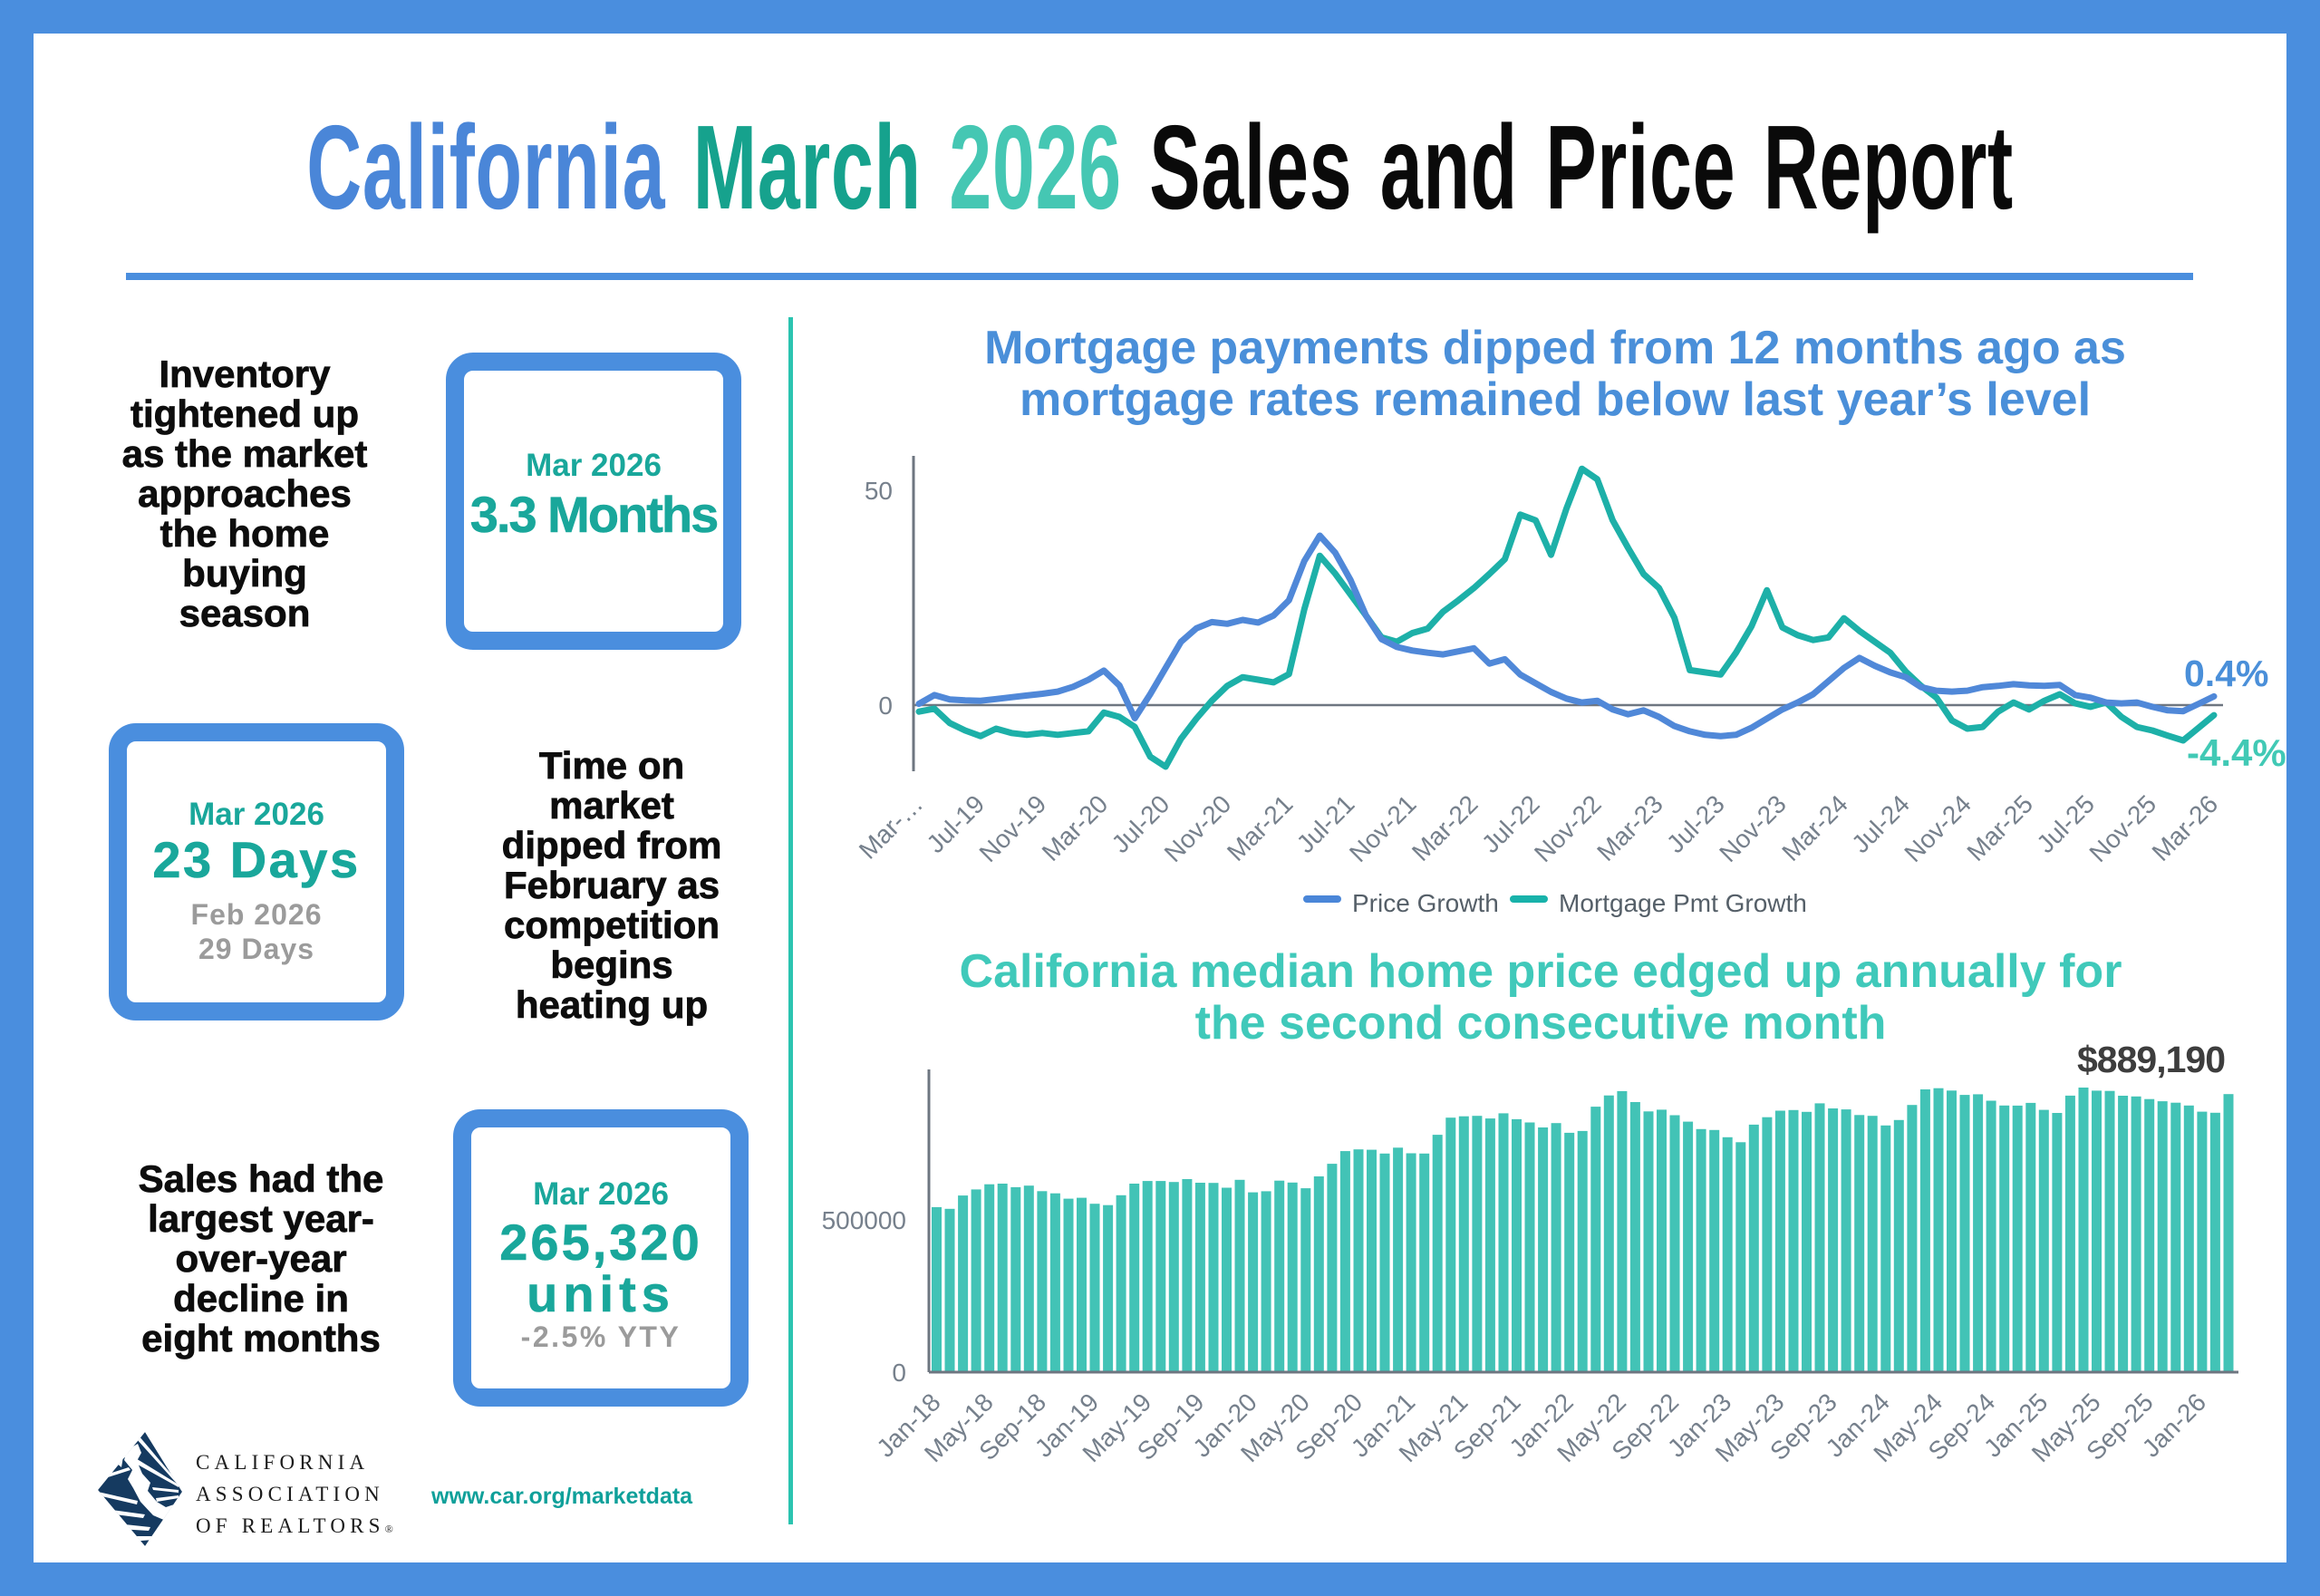 This screenshot has height=1596, width=2320. What do you see at coordinates (1425, 903) in the screenshot?
I see `svg-text: Price Growth` at bounding box center [1425, 903].